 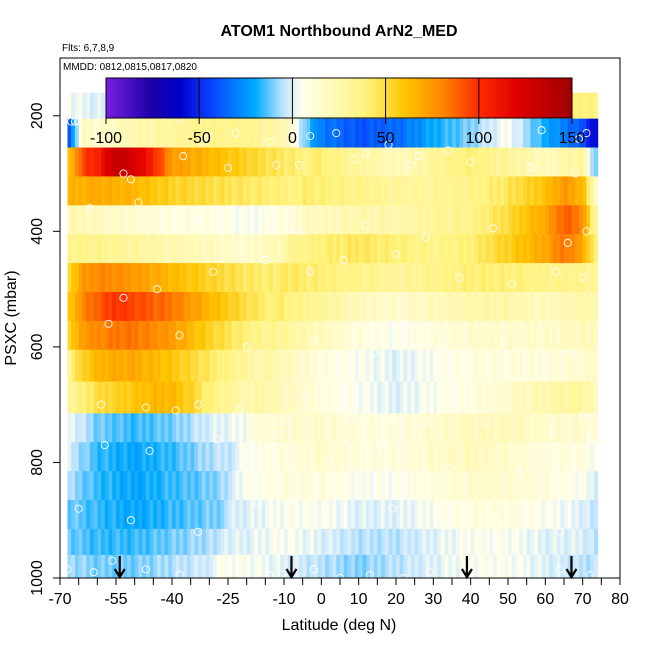 I want to click on colorbar-fill, so click(x=339, y=98).